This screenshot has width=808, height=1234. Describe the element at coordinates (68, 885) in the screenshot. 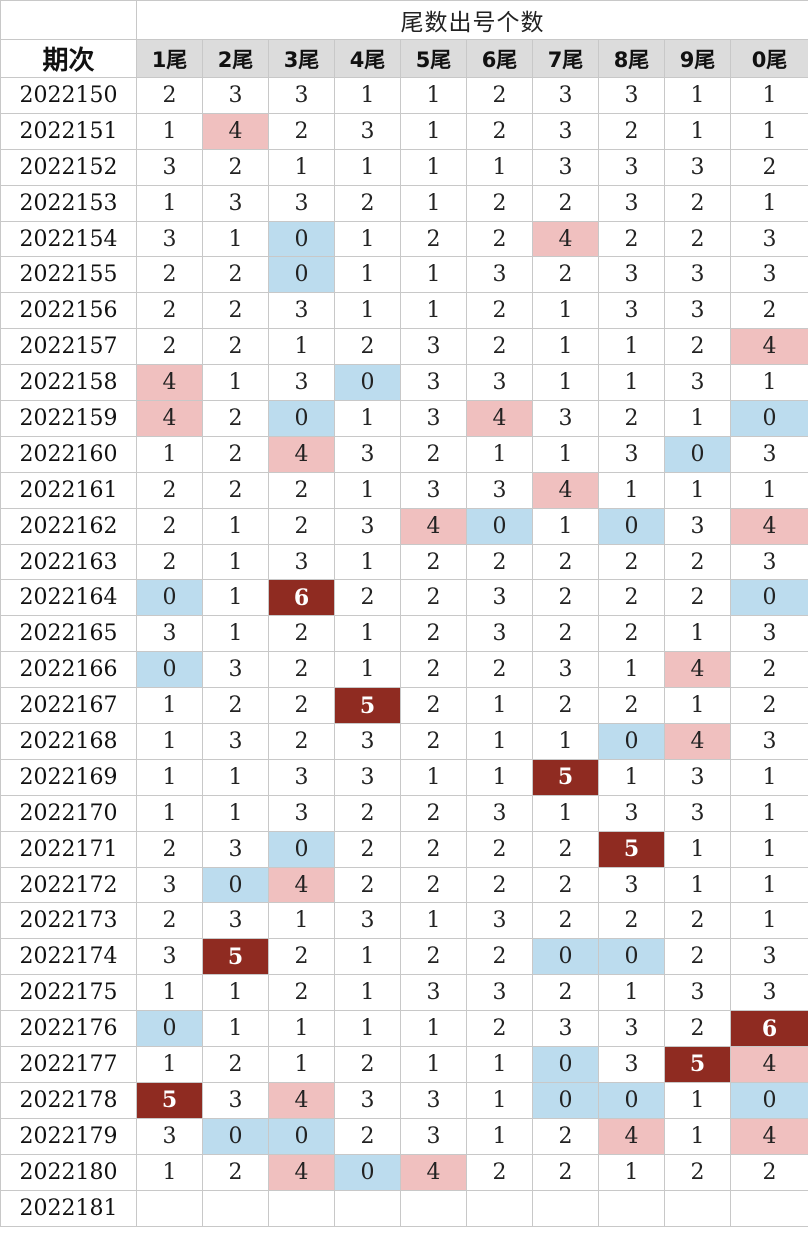

I see `period-cell: 2022172` at that location.